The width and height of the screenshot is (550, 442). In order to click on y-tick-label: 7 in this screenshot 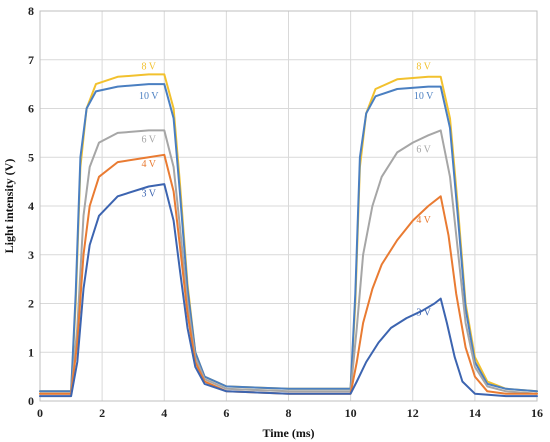, I will do `click(31, 60)`.